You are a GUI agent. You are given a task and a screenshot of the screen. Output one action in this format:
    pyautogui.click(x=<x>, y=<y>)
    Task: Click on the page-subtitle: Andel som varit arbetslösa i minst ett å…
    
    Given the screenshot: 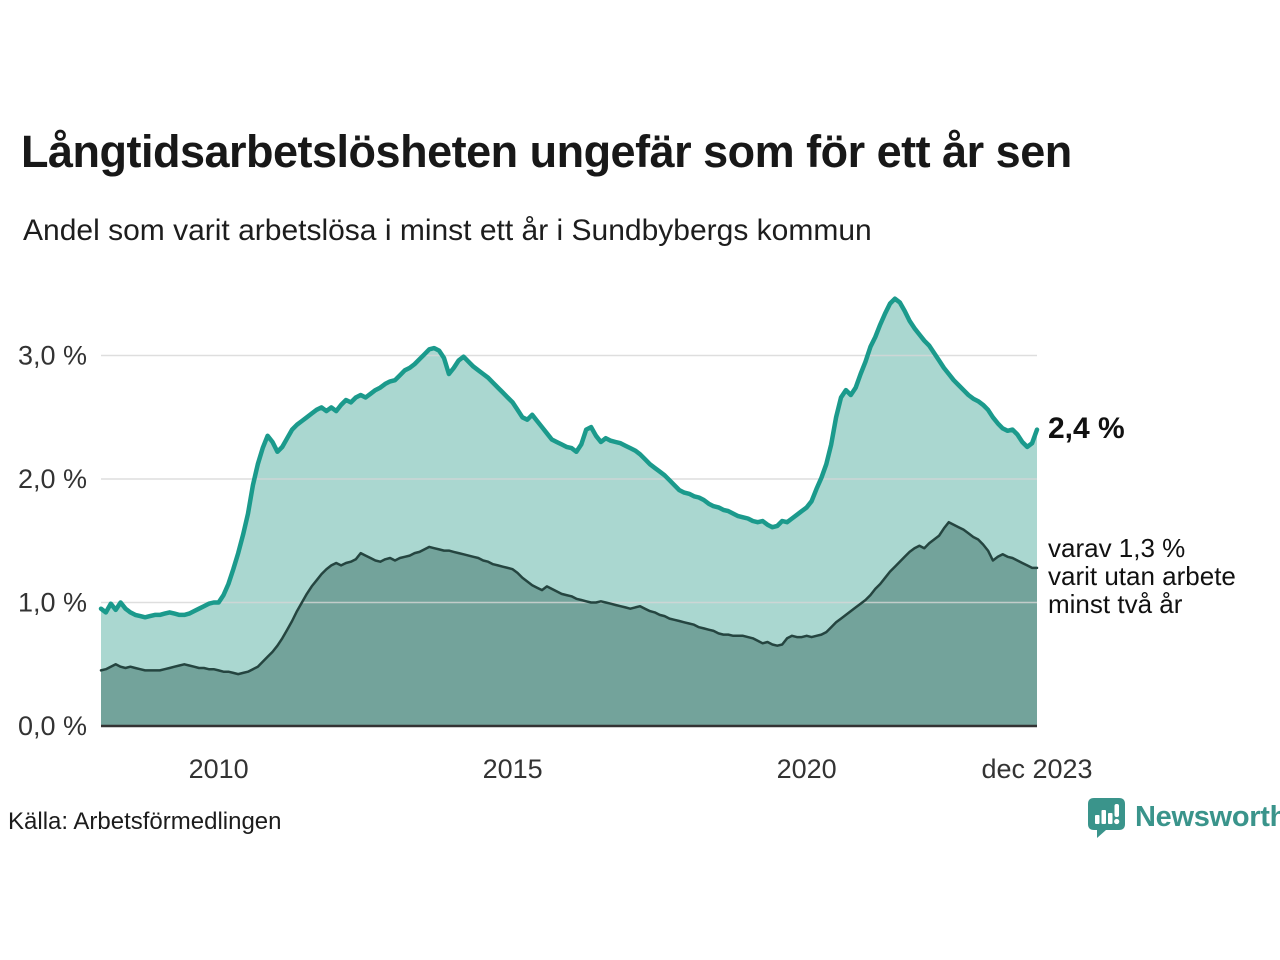 What is the action you would take?
    pyautogui.click(x=447, y=230)
    